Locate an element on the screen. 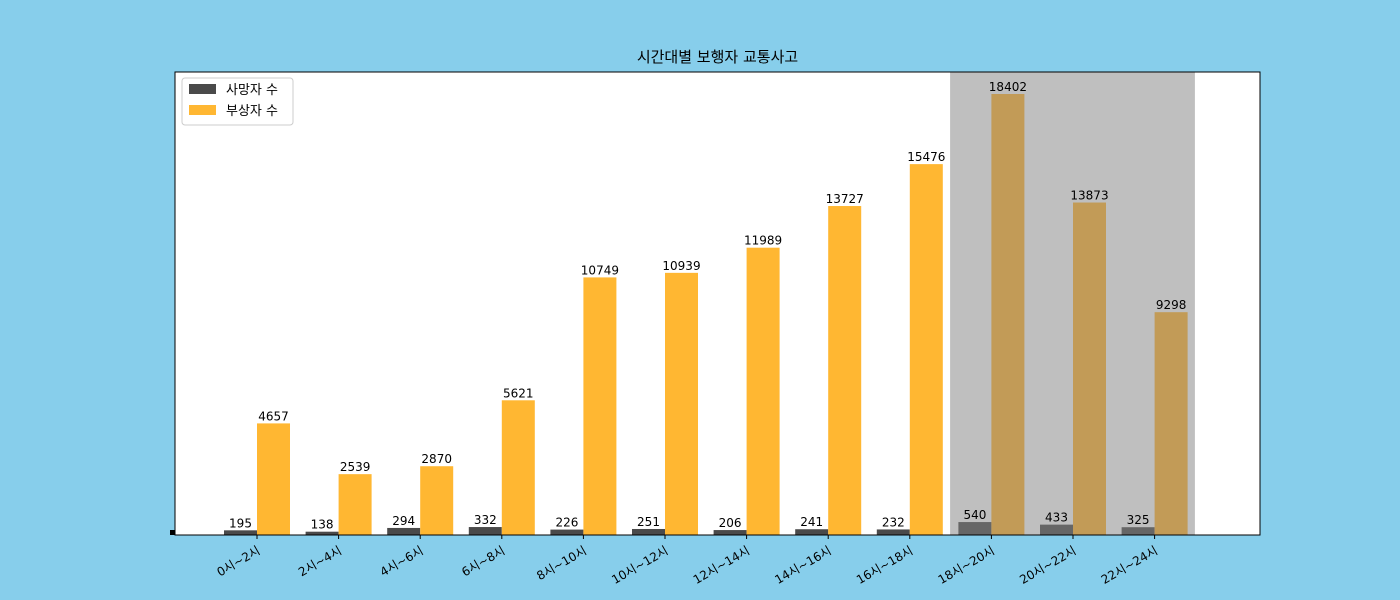 This screenshot has height=600, width=1400. data-label-deaths-2: 294 is located at coordinates (403, 521).